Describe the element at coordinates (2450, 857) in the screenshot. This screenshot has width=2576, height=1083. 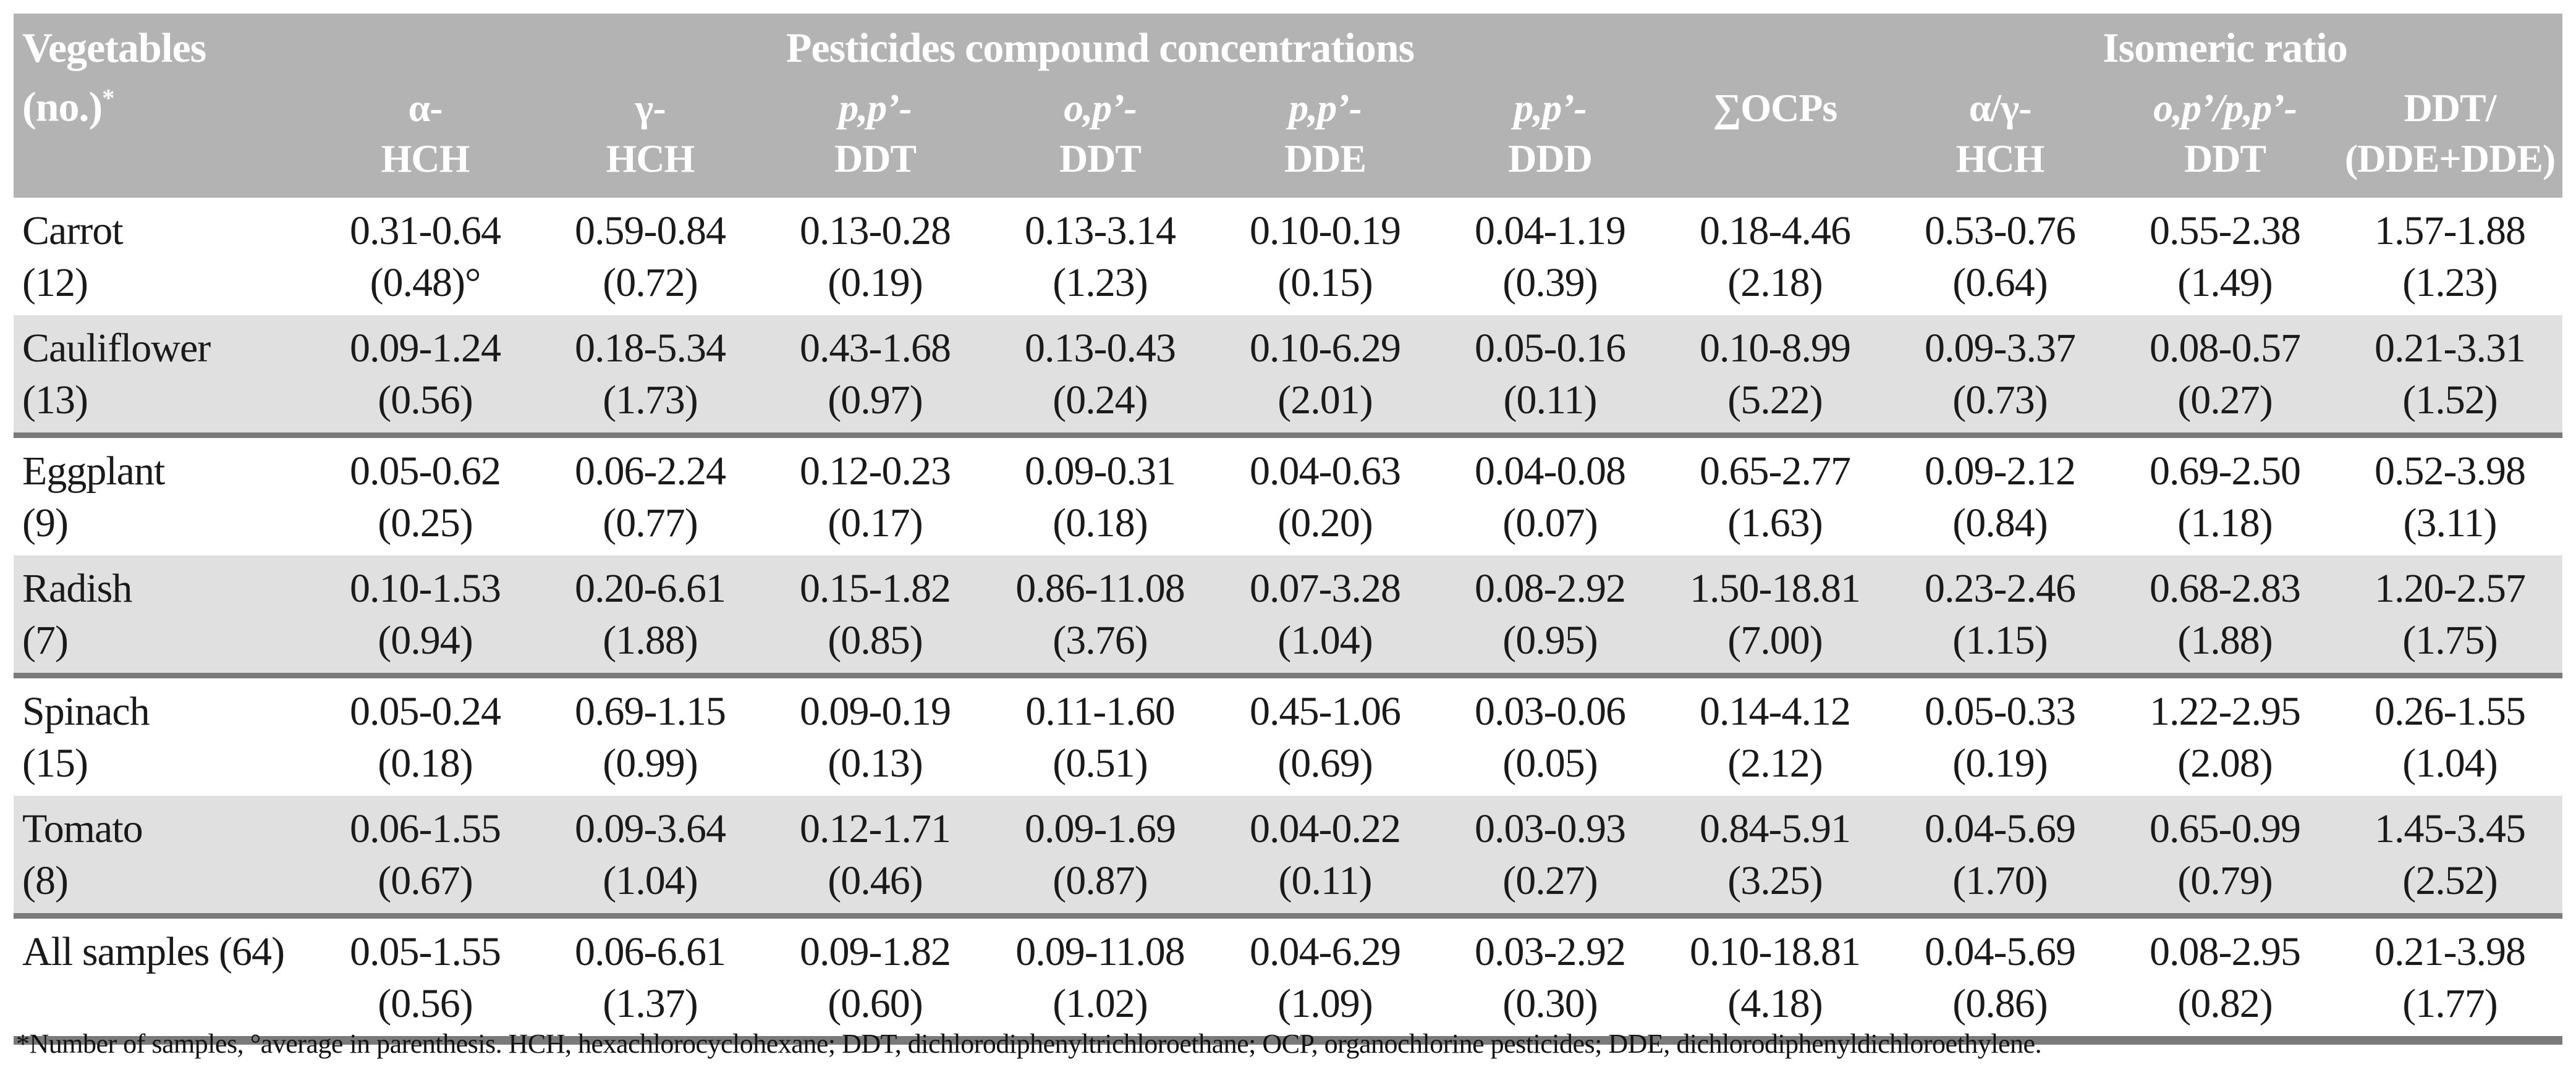
I see `data-cell: 1.45-3.45 (2.52)` at that location.